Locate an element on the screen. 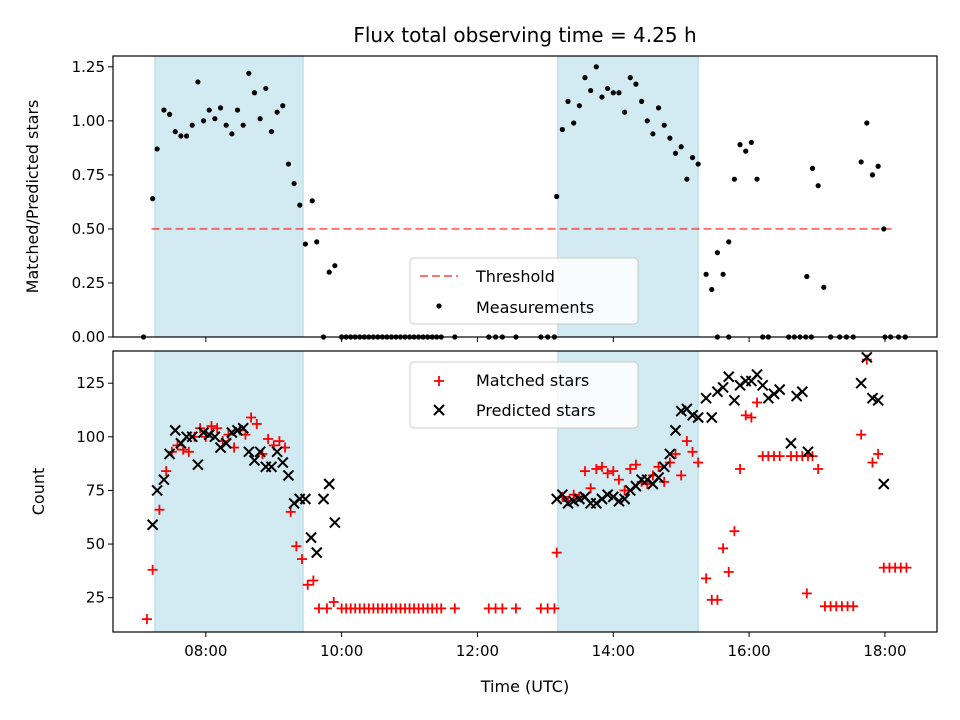 The height and width of the screenshot is (720, 960). legend-threshold-label: Threshold is located at coordinates (515, 276).